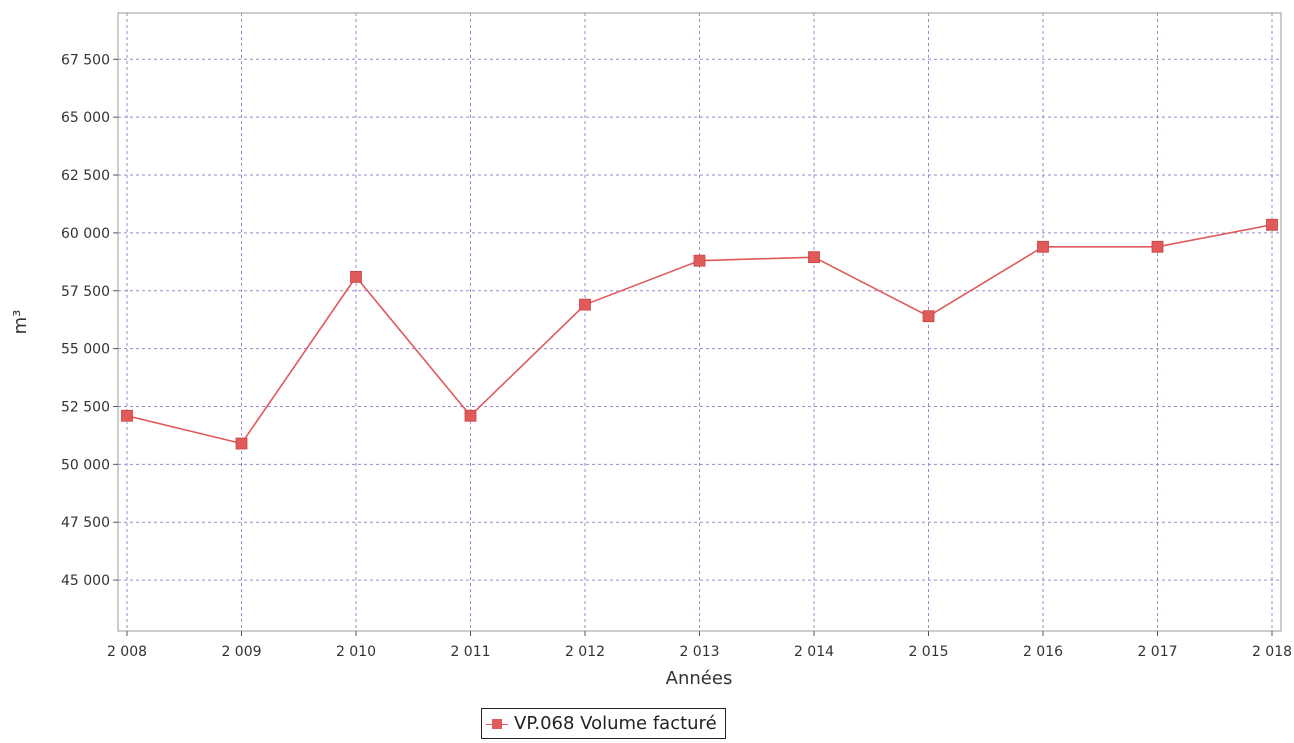 The height and width of the screenshot is (743, 1294). What do you see at coordinates (1043, 652) in the screenshot?
I see `x-tick-label: 2 016` at bounding box center [1043, 652].